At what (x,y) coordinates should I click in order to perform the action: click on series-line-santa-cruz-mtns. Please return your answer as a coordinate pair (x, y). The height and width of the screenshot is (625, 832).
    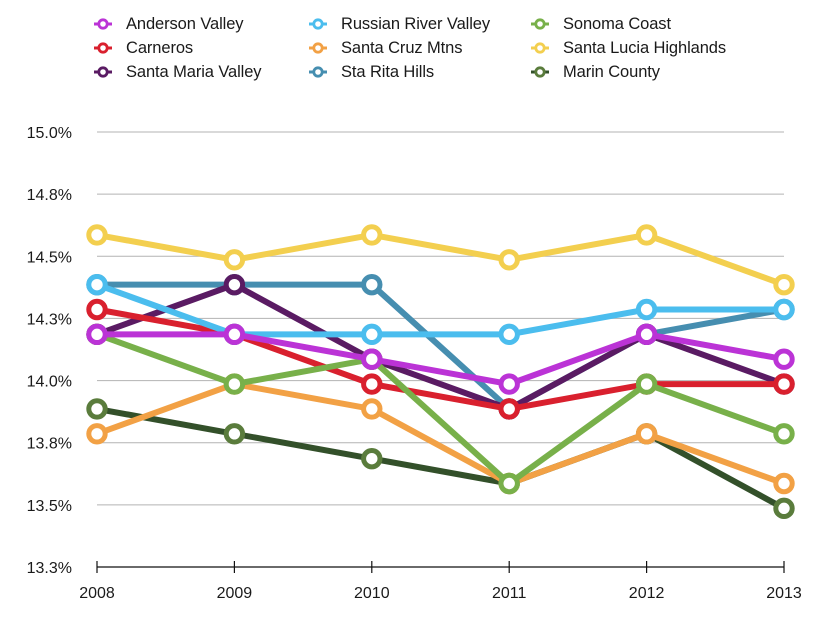
    Looking at the image, I should click on (440, 434).